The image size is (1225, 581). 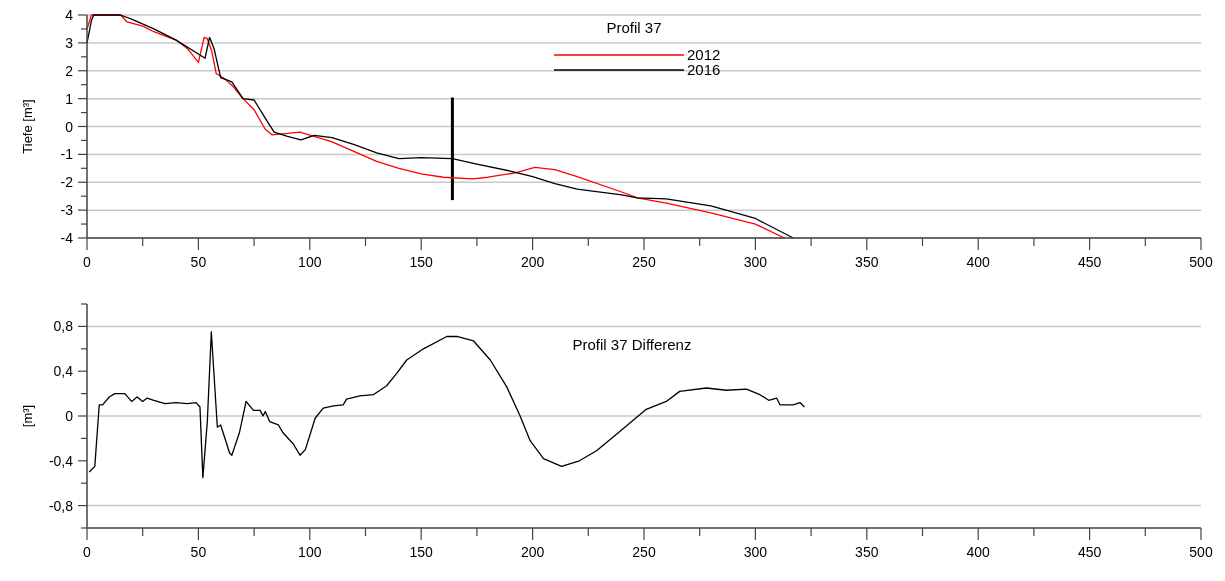 What do you see at coordinates (61, 460) in the screenshot?
I see `y-tick-label: -0,4` at bounding box center [61, 460].